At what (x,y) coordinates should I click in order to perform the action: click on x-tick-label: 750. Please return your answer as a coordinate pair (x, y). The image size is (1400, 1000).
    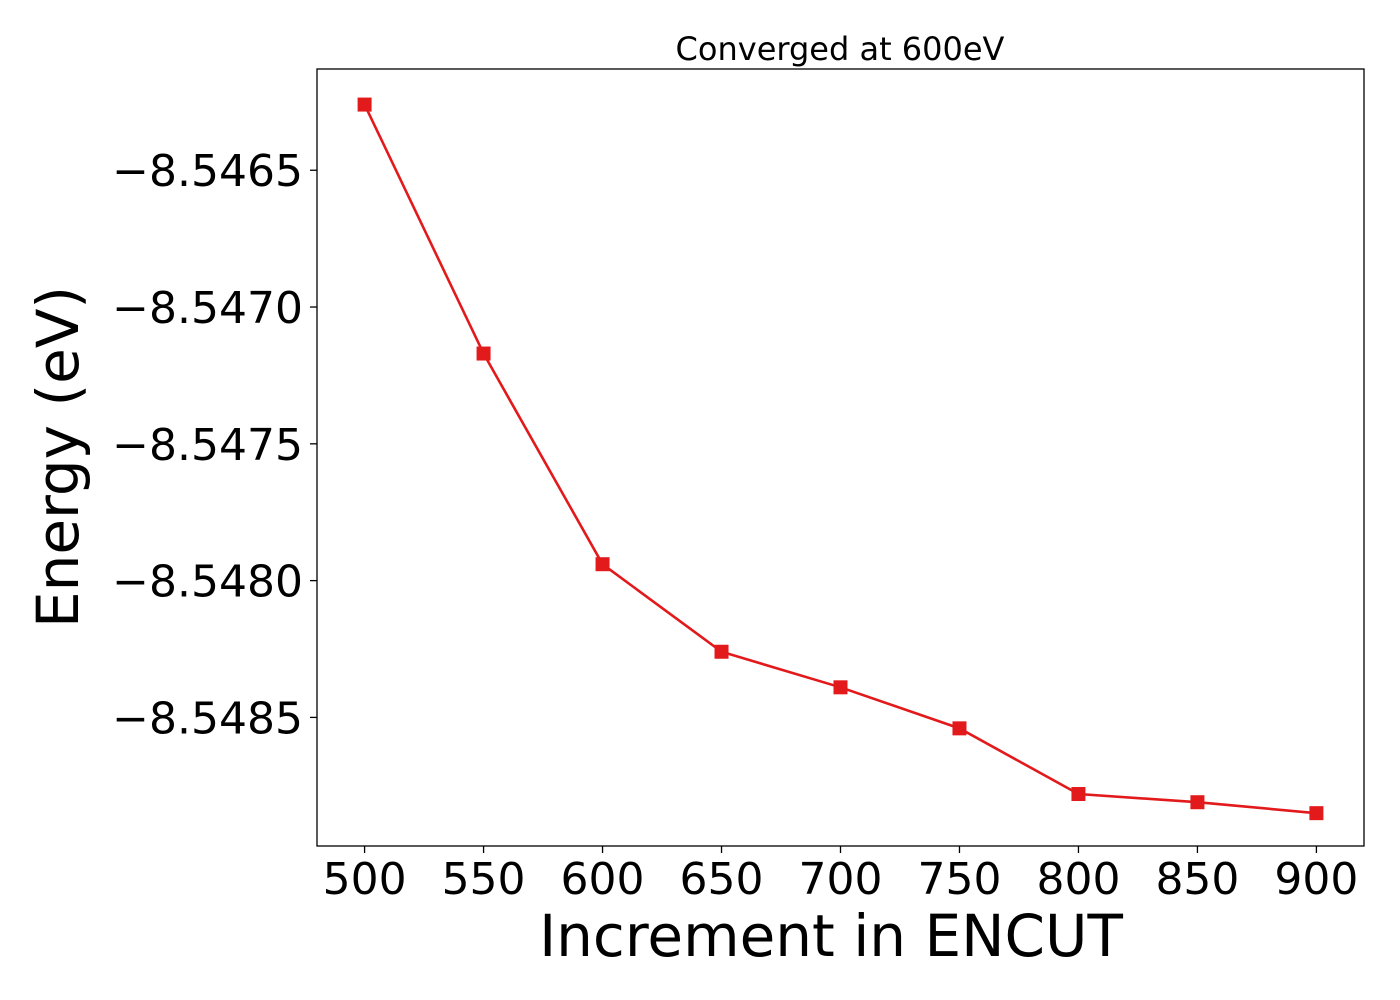
    Looking at the image, I should click on (959, 879).